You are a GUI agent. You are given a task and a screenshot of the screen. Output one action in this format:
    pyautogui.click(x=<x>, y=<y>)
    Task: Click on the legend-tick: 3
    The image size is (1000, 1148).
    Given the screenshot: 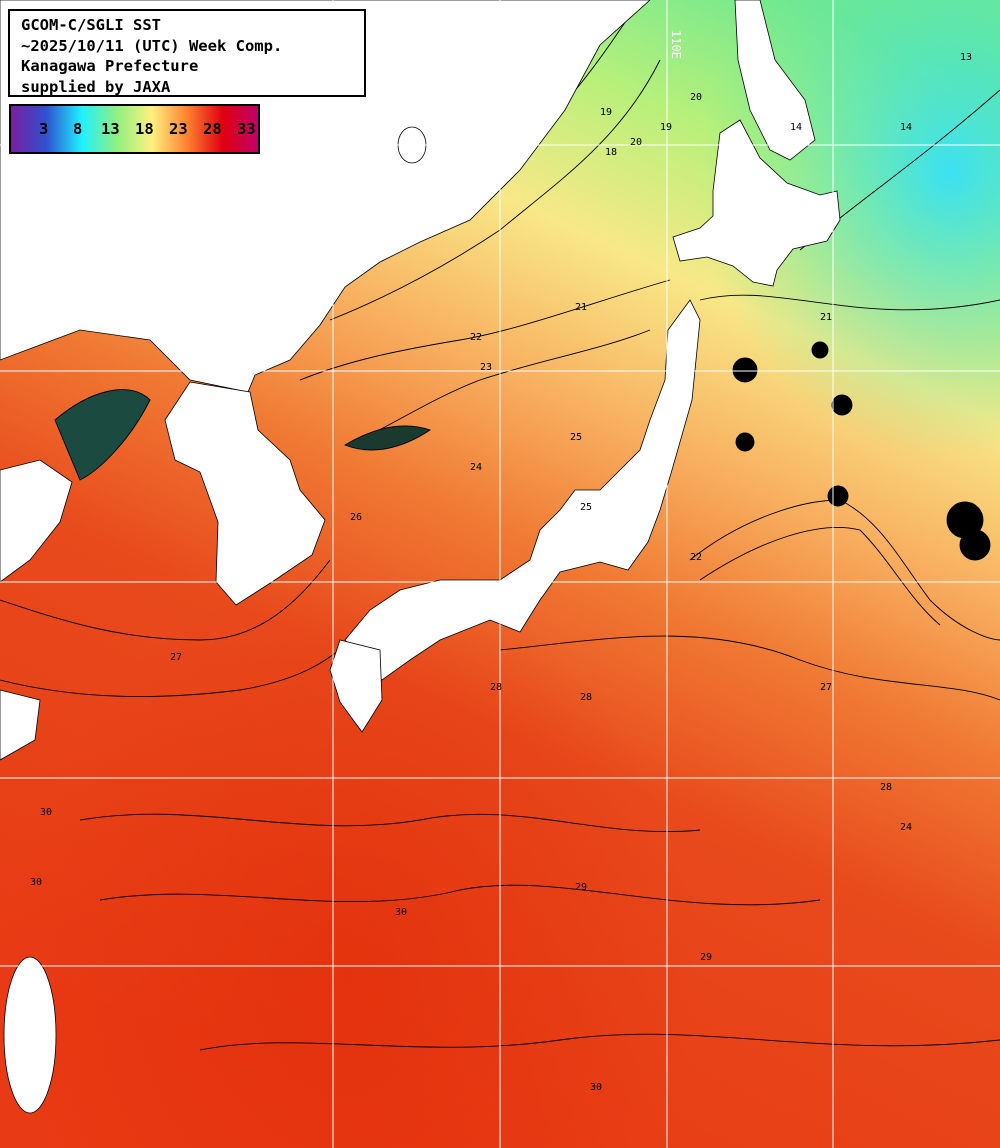 What is the action you would take?
    pyautogui.click(x=44, y=129)
    